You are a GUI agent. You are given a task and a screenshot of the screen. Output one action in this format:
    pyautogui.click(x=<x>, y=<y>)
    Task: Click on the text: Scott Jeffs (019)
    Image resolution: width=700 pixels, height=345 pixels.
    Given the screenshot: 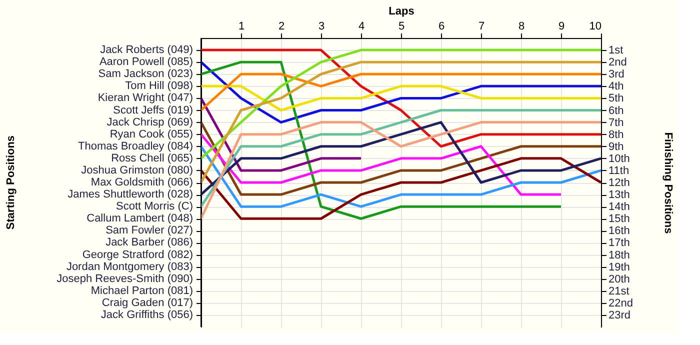 What is the action you would take?
    pyautogui.click(x=153, y=110)
    